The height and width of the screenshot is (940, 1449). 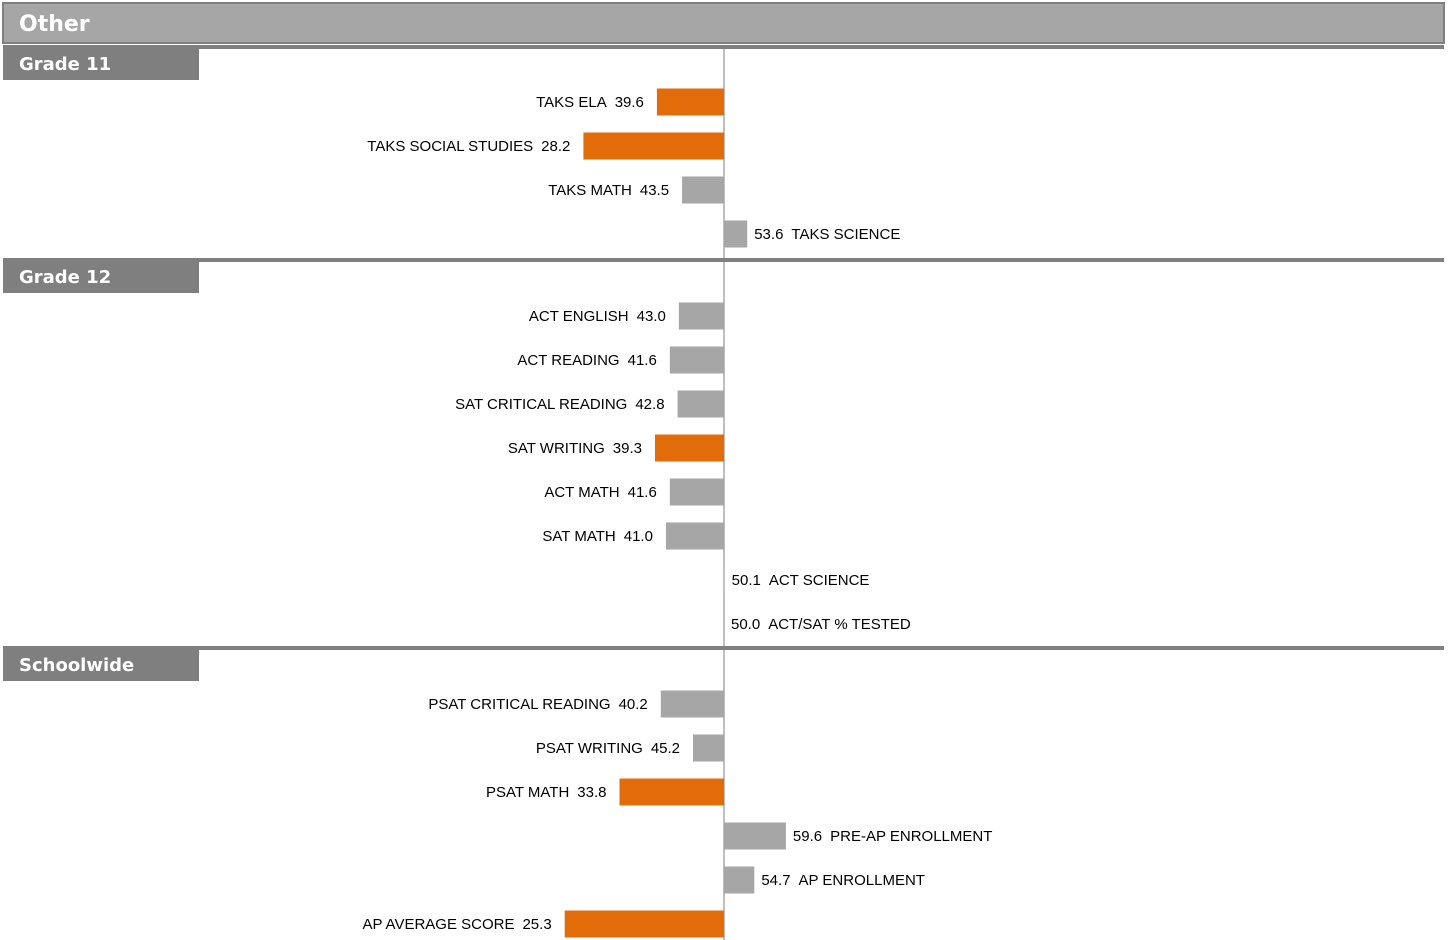 What do you see at coordinates (65, 277) in the screenshot?
I see `section-title-grade-12: Grade 12` at bounding box center [65, 277].